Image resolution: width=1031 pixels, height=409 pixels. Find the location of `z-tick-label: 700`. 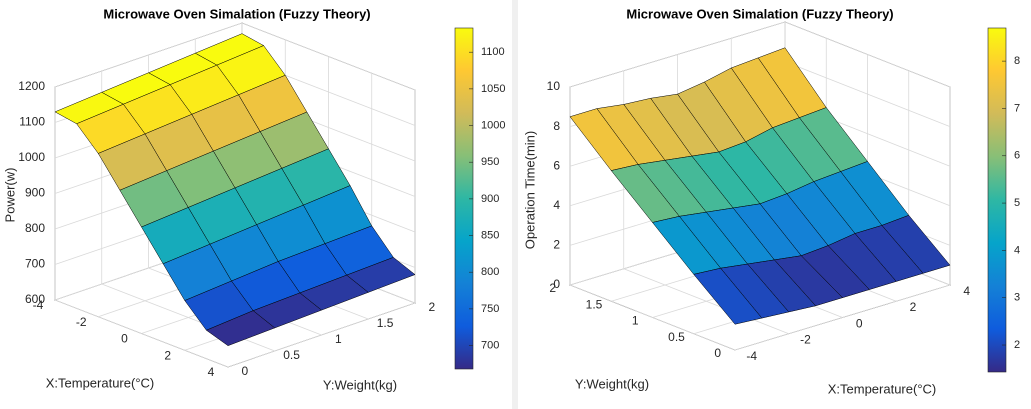

z-tick-label: 700 is located at coordinates (35, 264).